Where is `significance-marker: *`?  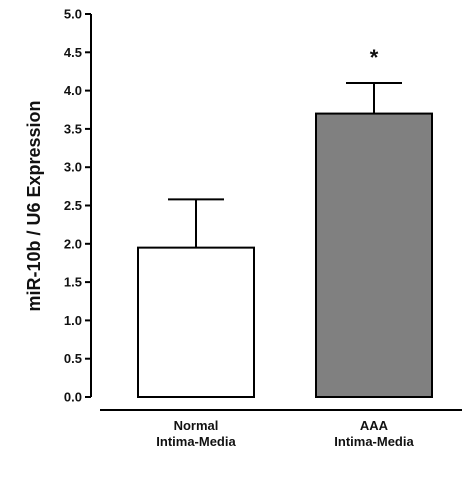
significance-marker: * is located at coordinates (374, 57).